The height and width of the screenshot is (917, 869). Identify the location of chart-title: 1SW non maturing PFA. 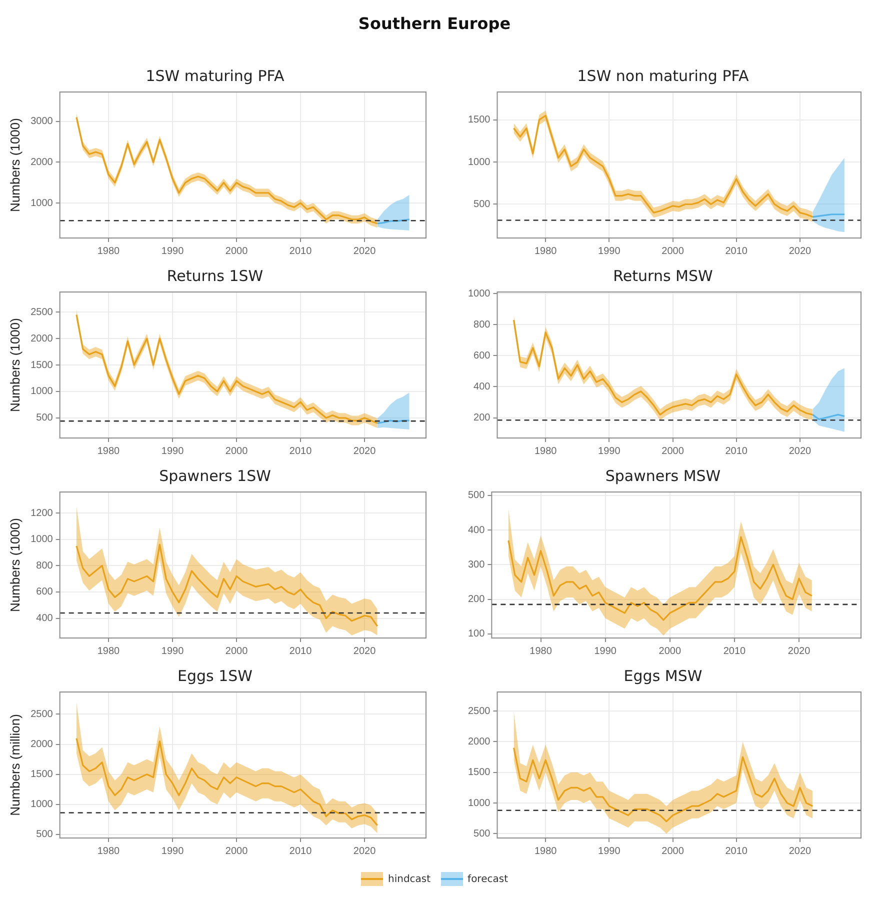
(663, 75).